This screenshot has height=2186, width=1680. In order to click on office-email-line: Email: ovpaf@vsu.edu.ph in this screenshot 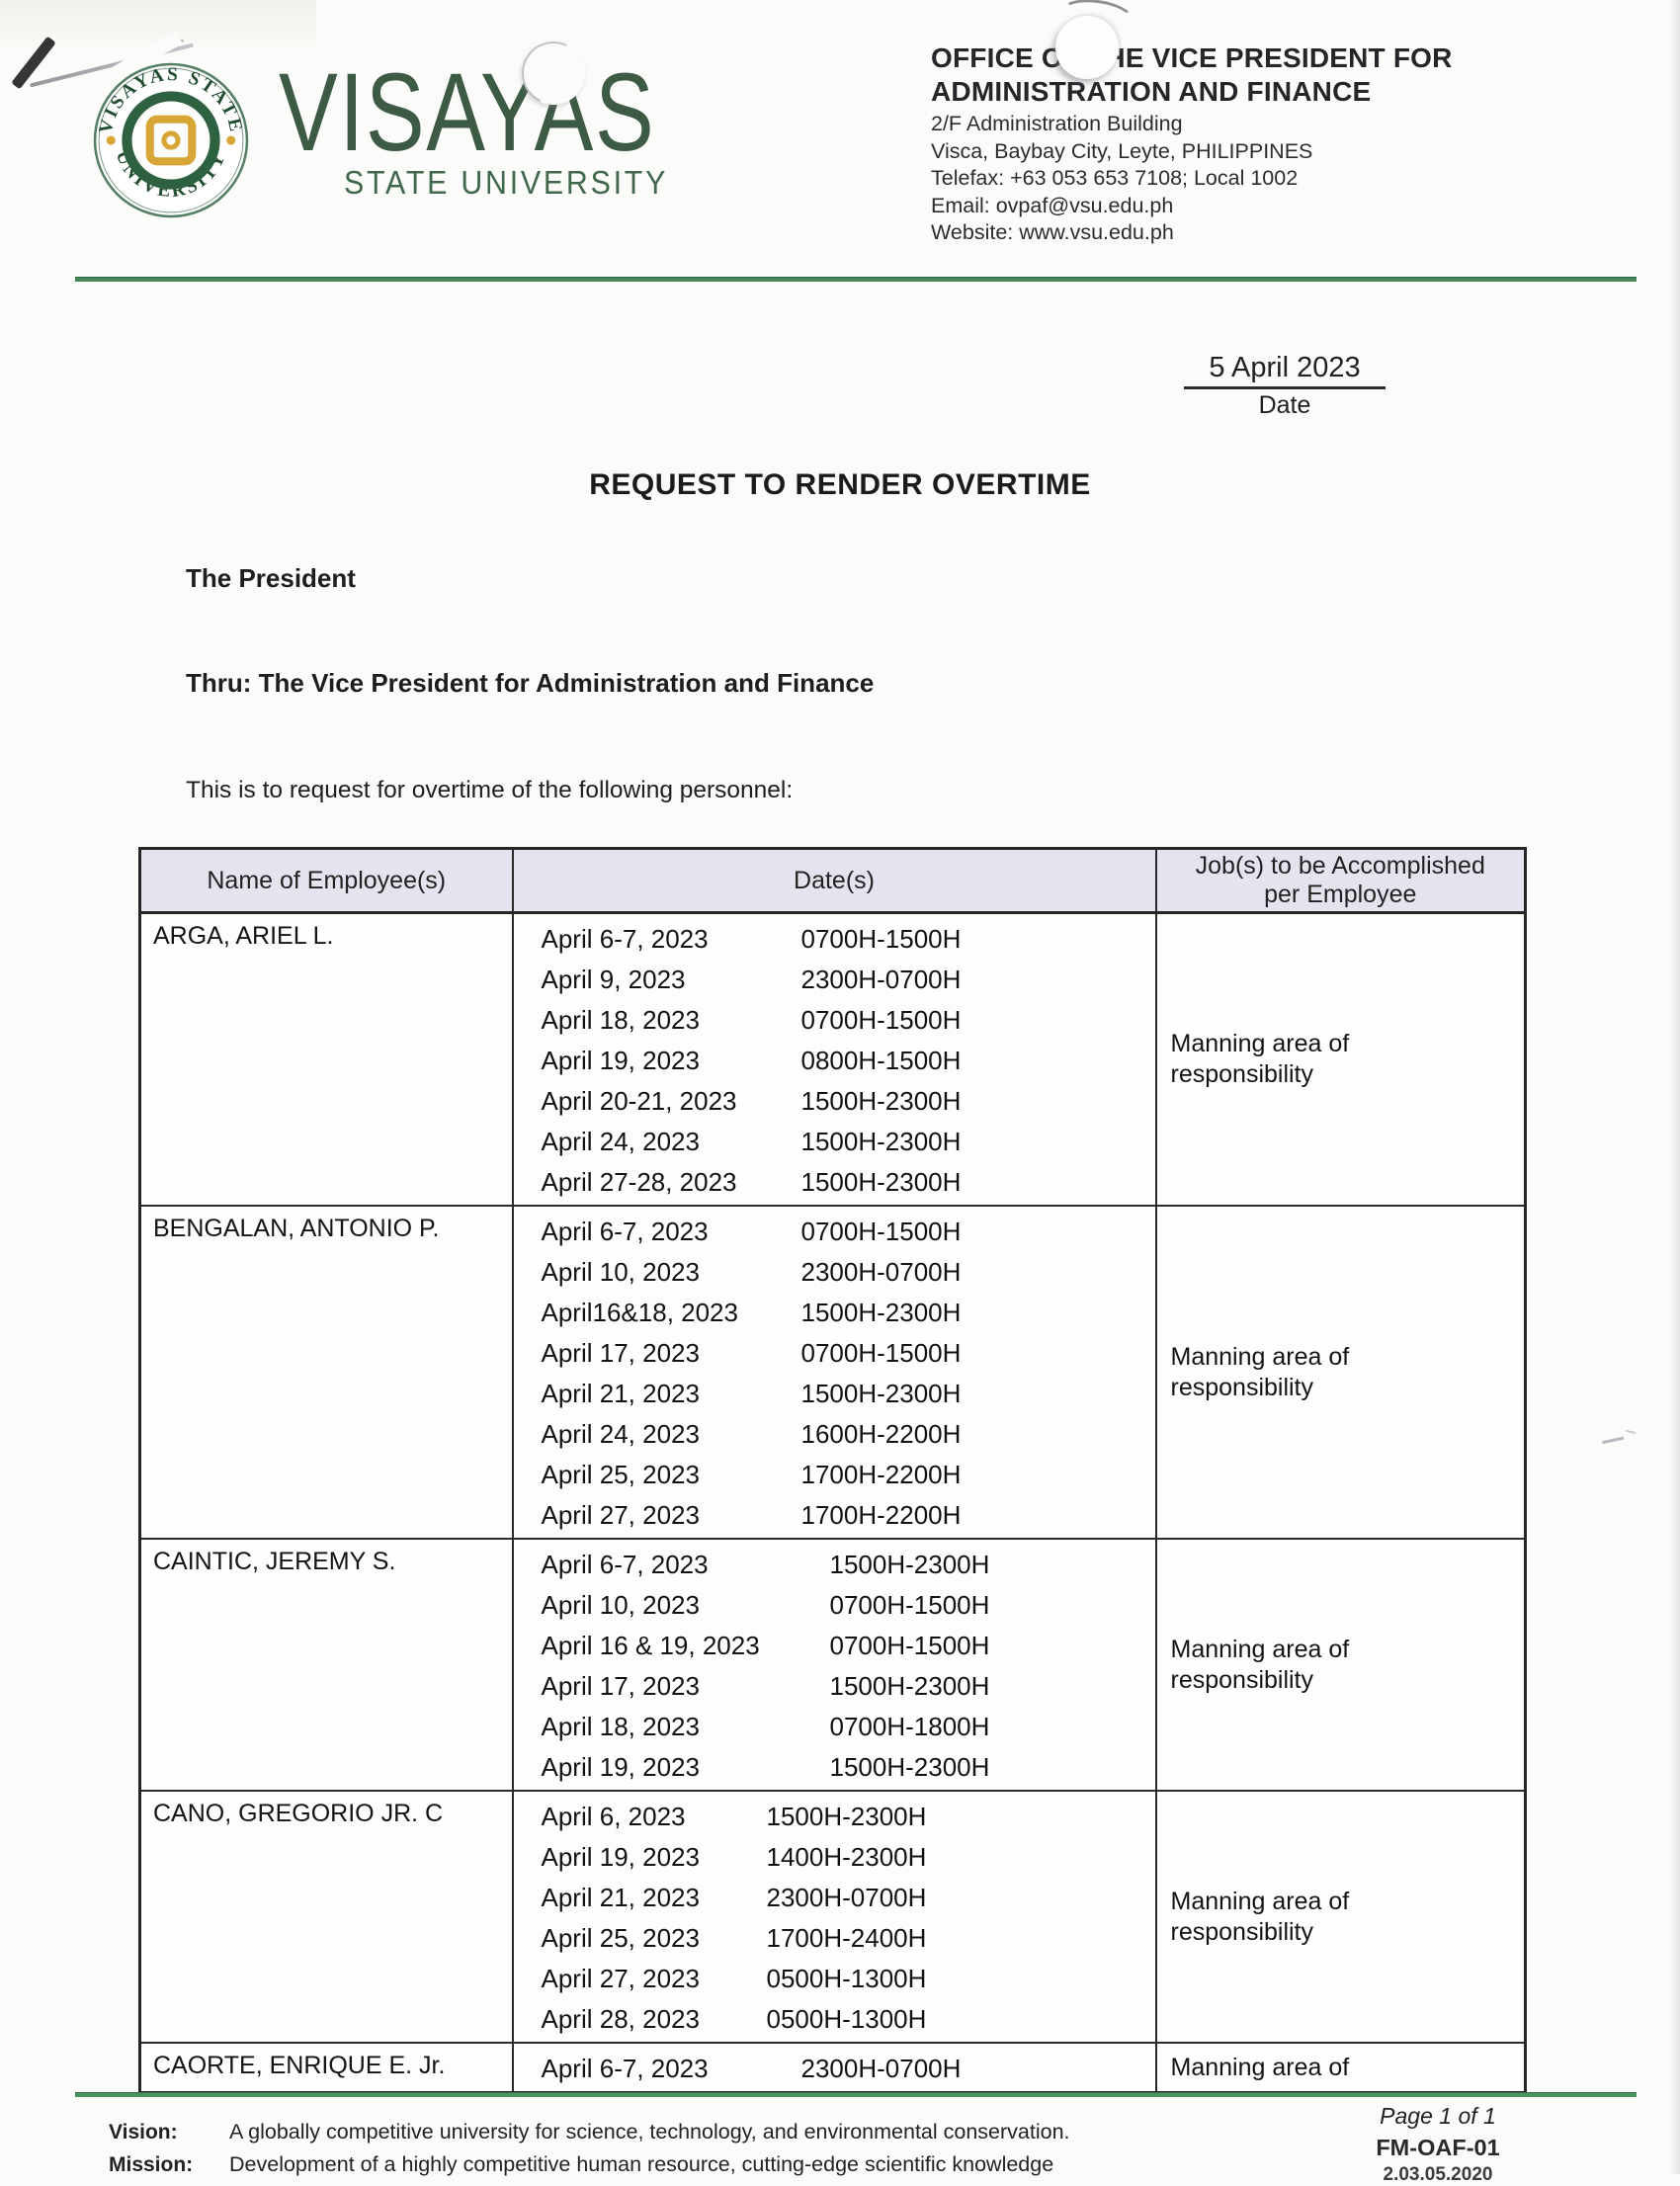, I will do `click(1052, 205)`.